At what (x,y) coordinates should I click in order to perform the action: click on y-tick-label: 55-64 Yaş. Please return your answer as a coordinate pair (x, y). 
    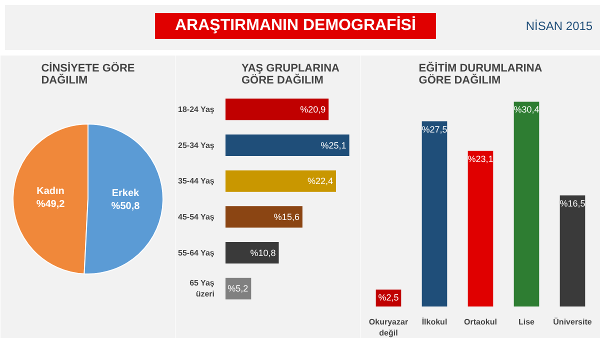
    Looking at the image, I should click on (196, 253).